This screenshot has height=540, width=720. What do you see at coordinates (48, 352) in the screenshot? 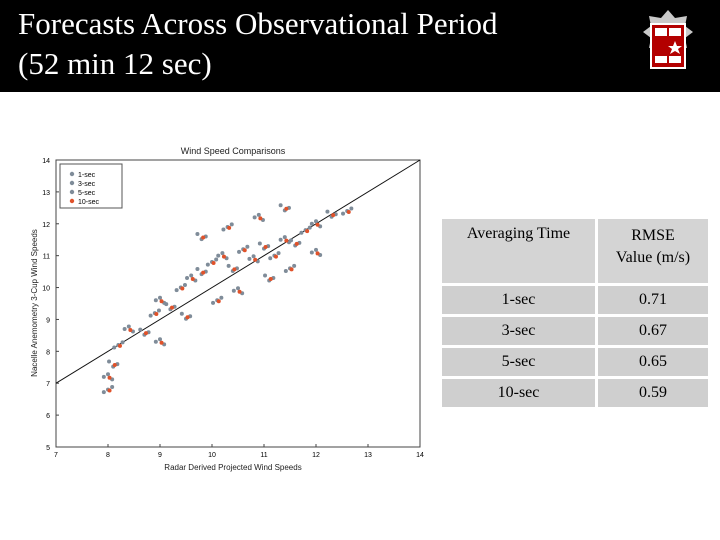
I see `y-tick-label: 8` at bounding box center [48, 352].